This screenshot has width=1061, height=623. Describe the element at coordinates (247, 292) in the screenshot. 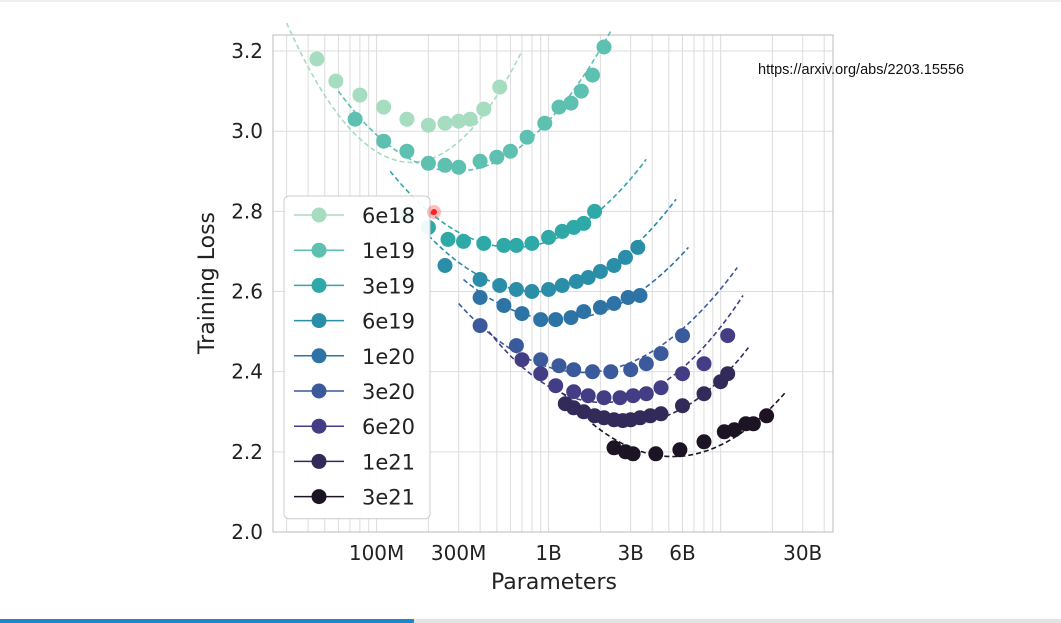

I see `y-tick-label: 2.6` at that location.